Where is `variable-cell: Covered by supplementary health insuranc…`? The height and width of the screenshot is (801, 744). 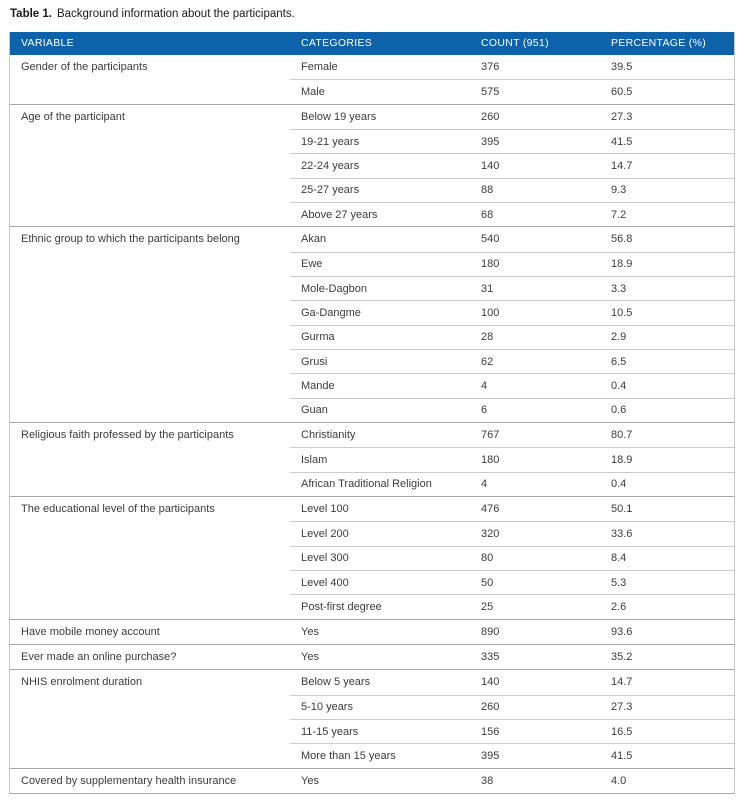
variable-cell: Covered by supplementary health insuranc… is located at coordinates (129, 780).